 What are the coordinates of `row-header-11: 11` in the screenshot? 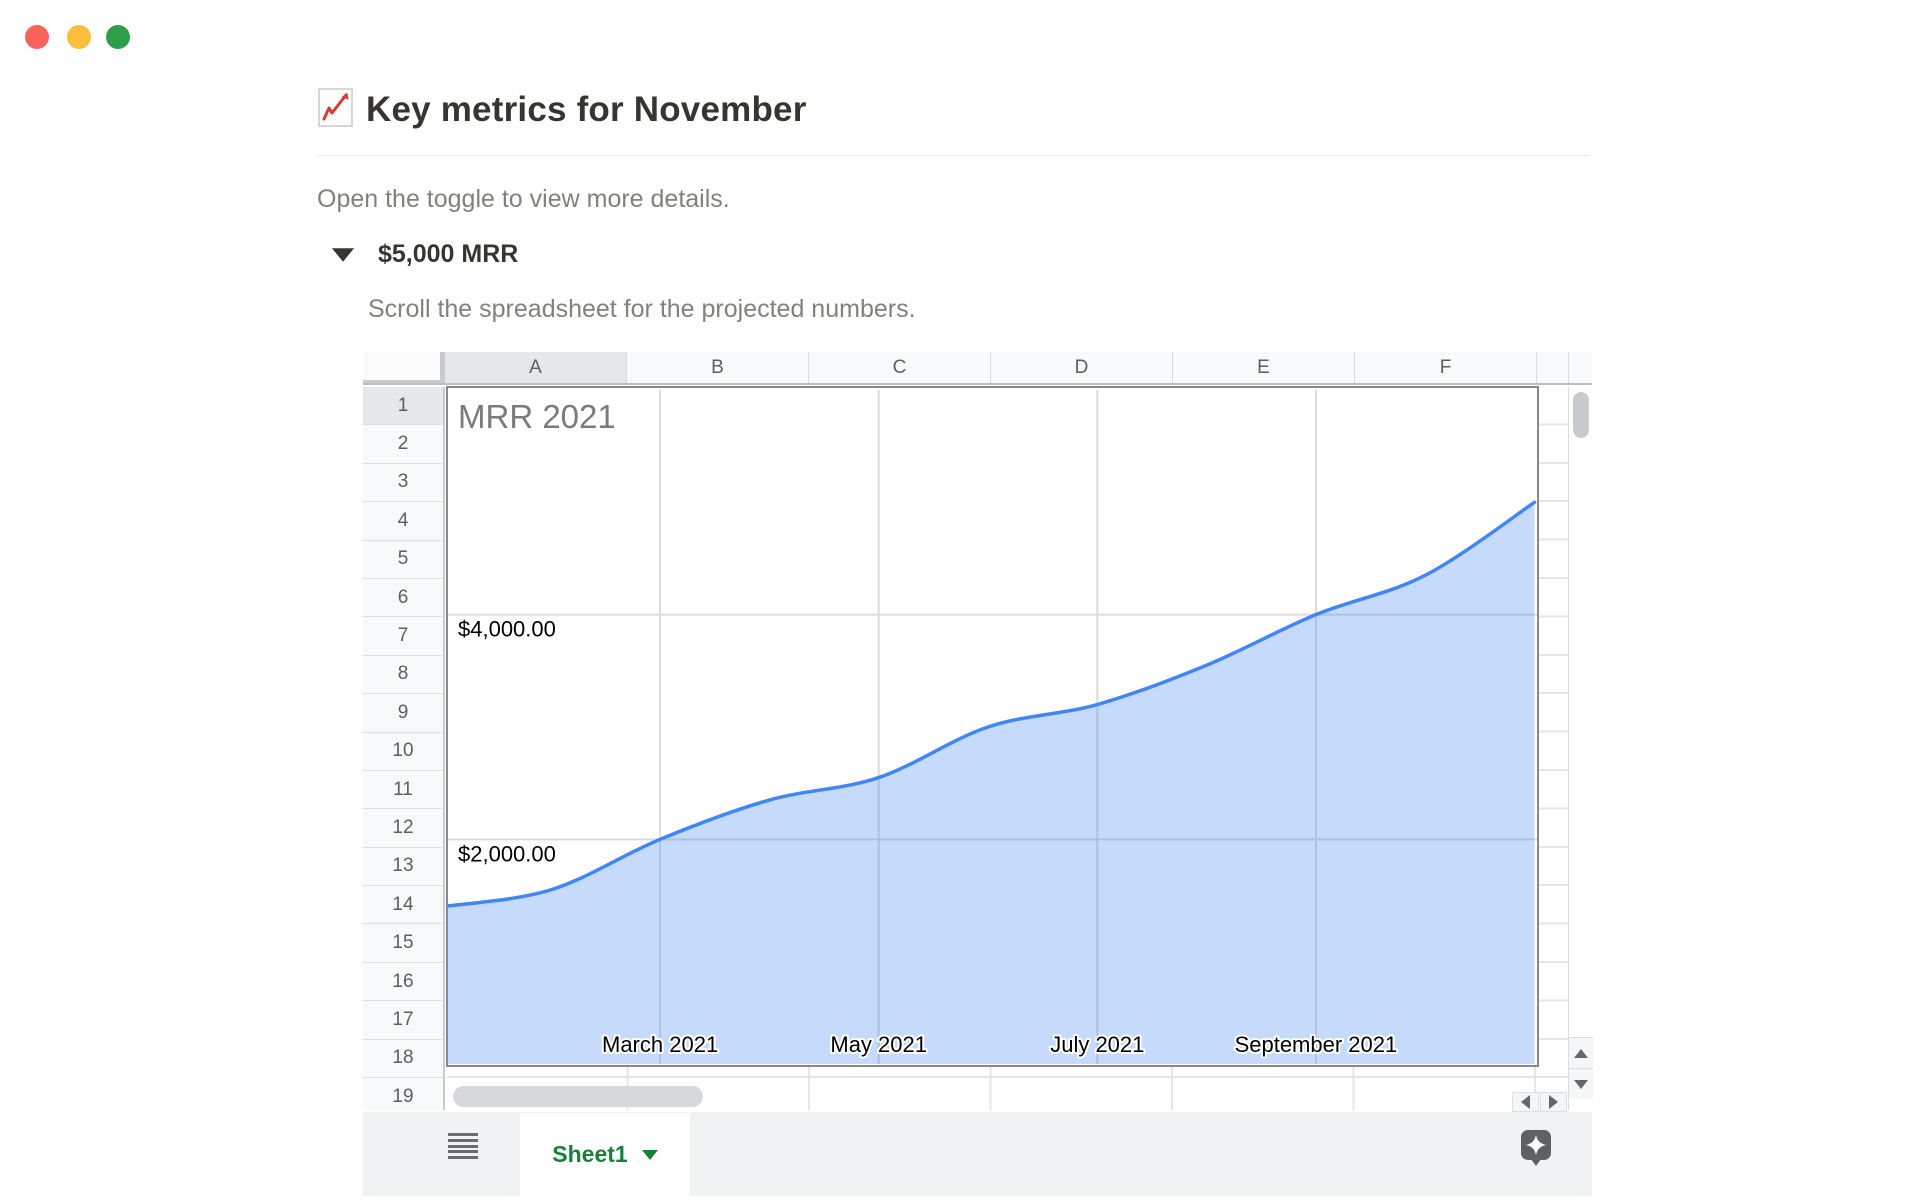 It's located at (403, 790).